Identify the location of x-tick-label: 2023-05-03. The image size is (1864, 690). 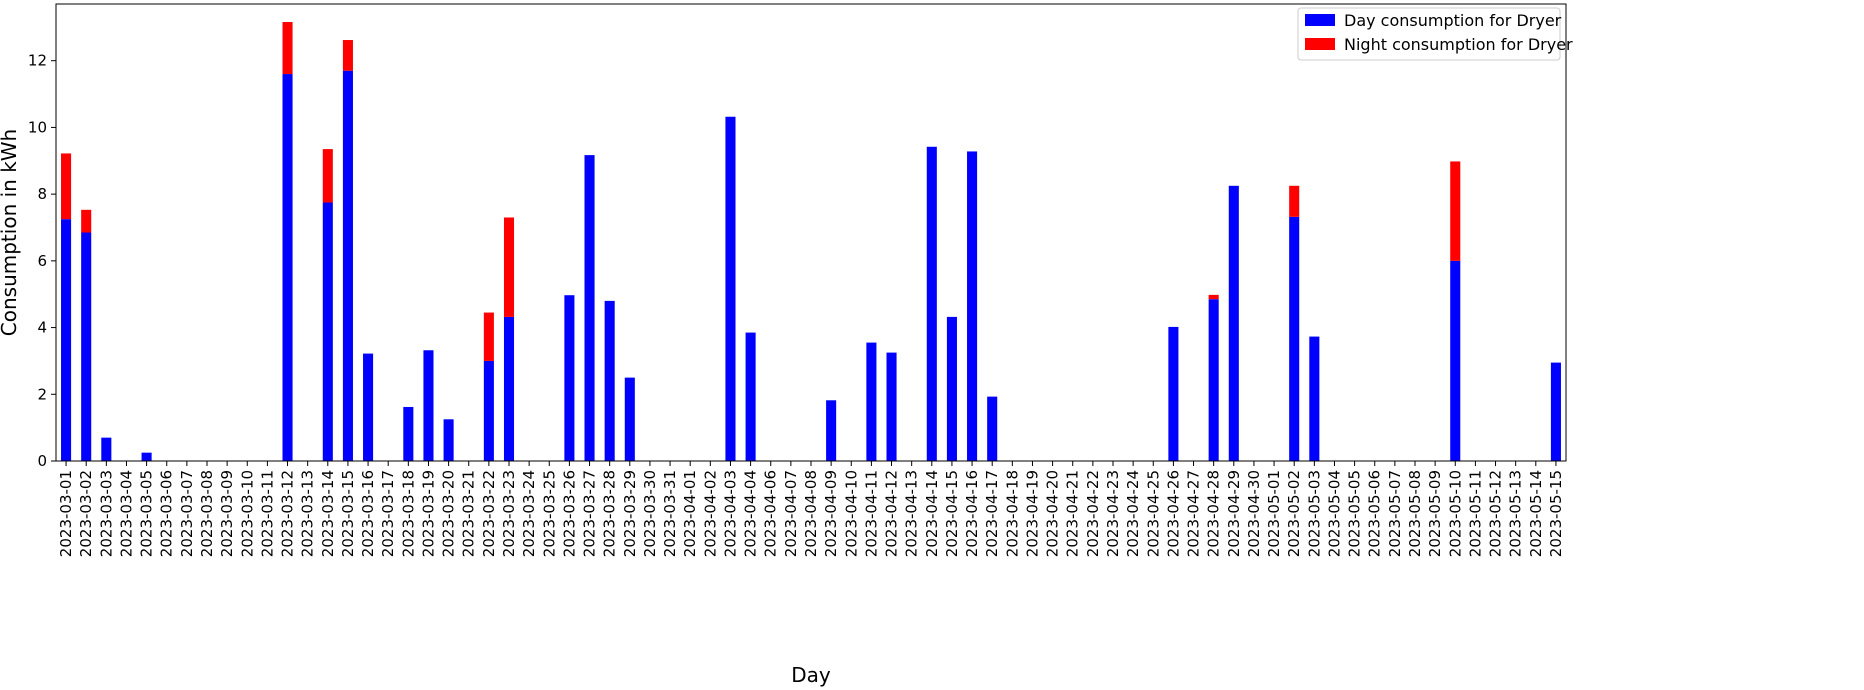
(1314, 513).